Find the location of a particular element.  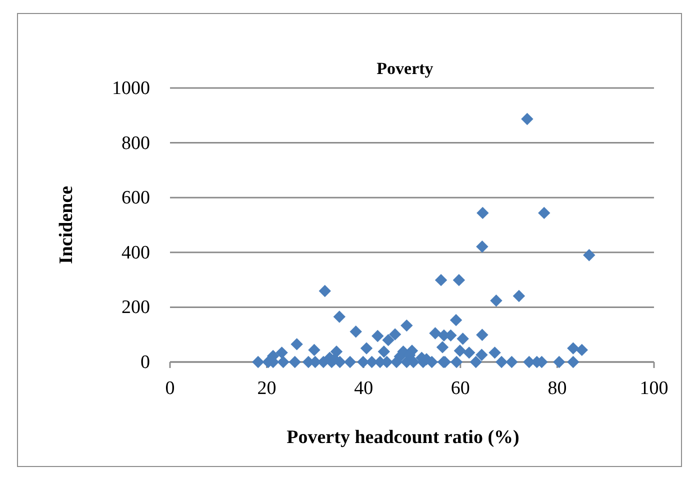

x-tick-label: 0 is located at coordinates (170, 388).